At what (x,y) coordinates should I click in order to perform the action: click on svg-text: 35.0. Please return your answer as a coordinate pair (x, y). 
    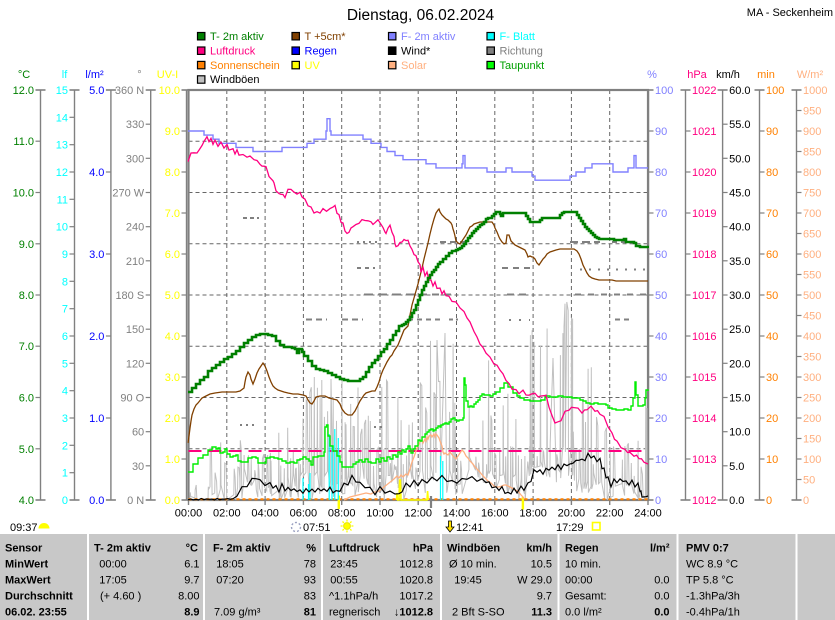
    Looking at the image, I should click on (739, 262).